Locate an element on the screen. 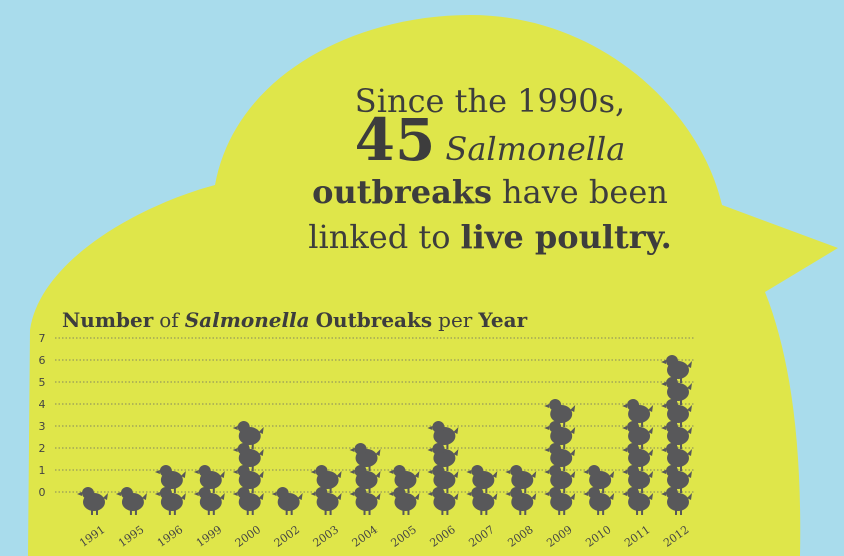 This screenshot has height=556, width=844. headline-segment: live poultry is located at coordinates (562, 237).